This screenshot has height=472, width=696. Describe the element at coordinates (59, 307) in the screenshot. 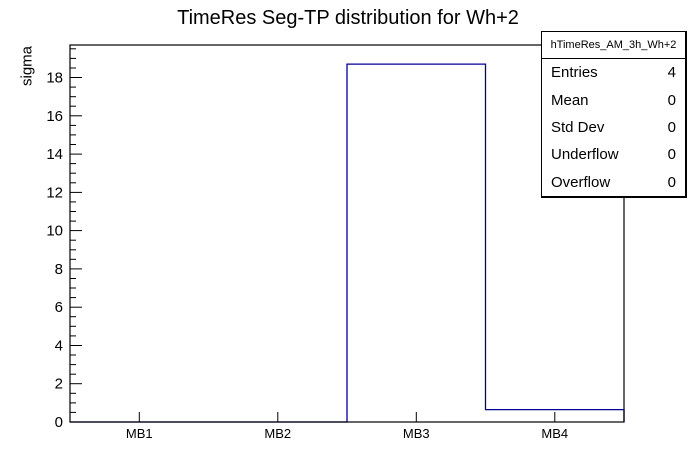

I see `y-axis-tick-label: 6` at that location.